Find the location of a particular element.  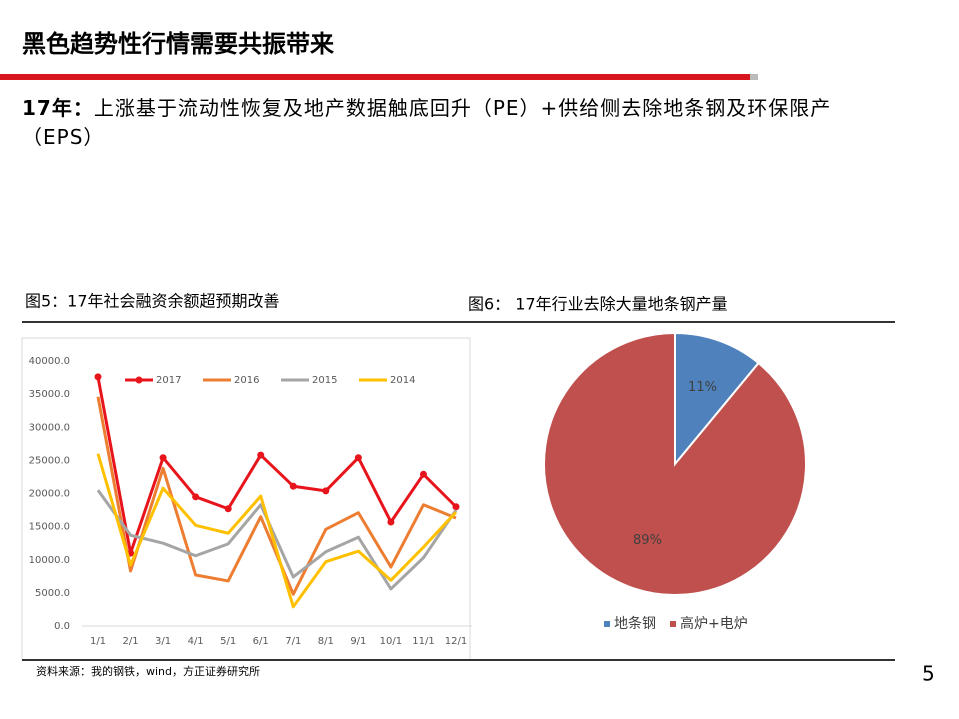

x-tick-label: 8/1 is located at coordinates (326, 641).